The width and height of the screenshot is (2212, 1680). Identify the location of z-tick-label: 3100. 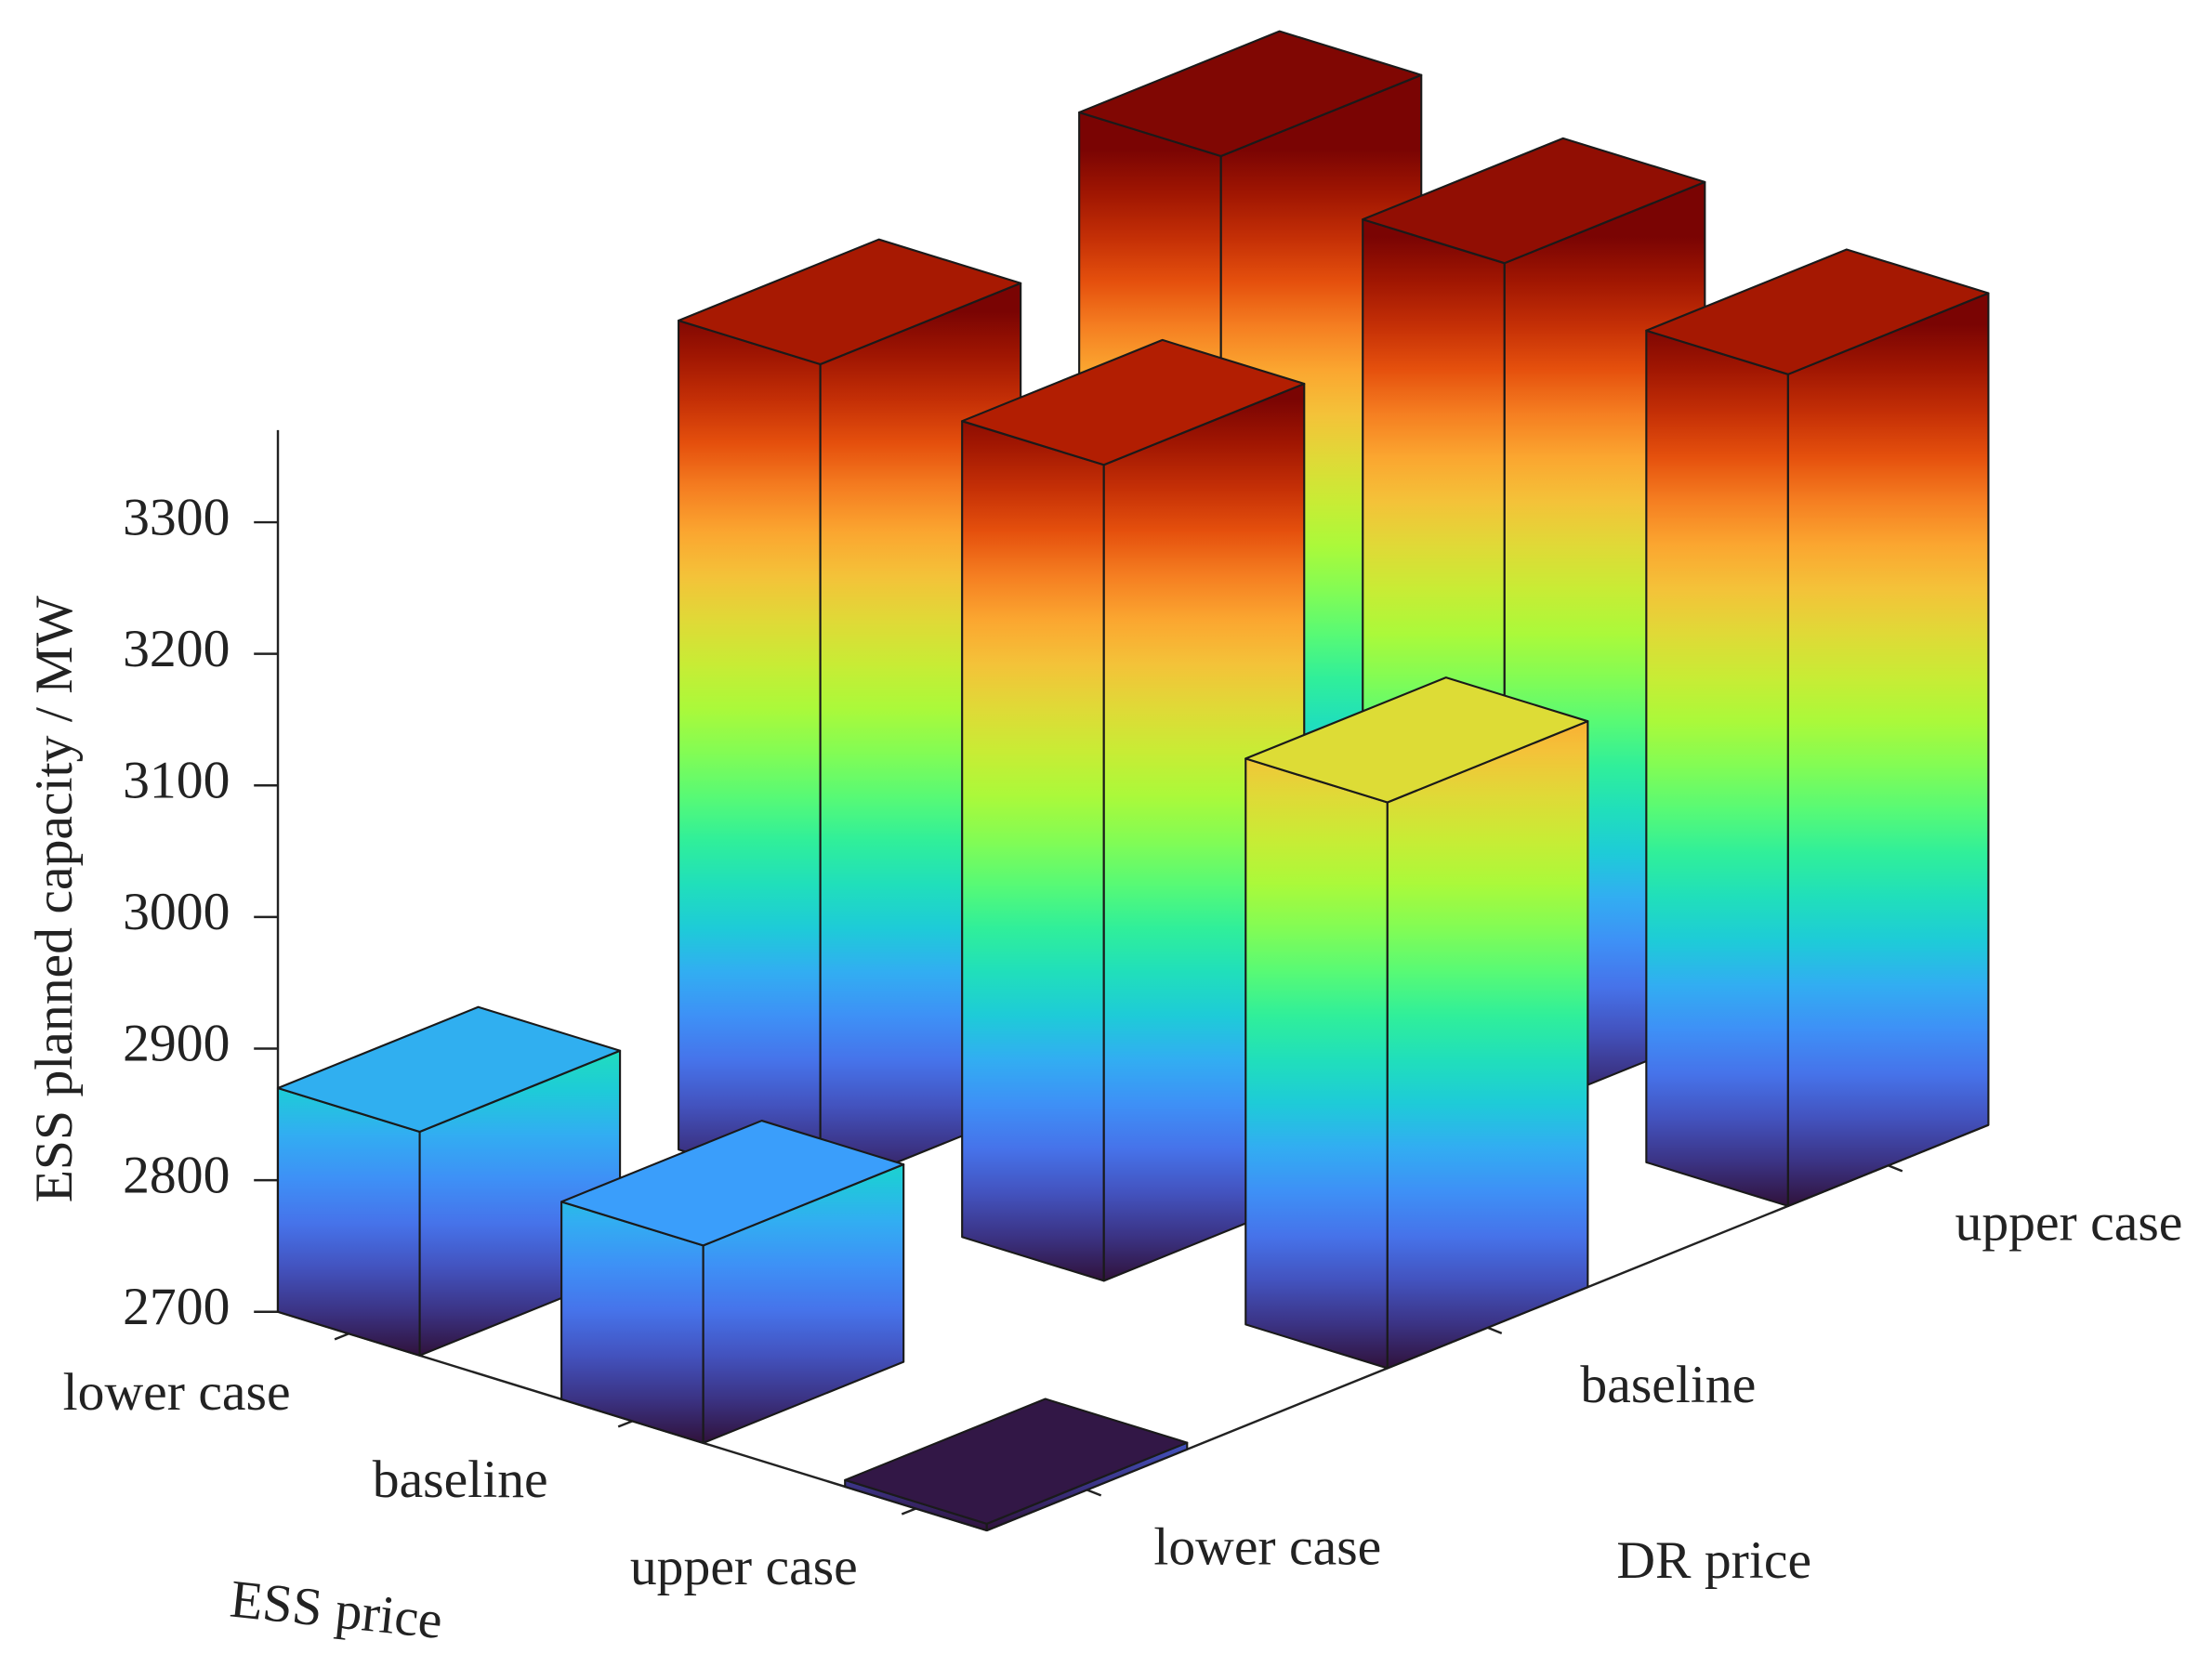
(176, 780).